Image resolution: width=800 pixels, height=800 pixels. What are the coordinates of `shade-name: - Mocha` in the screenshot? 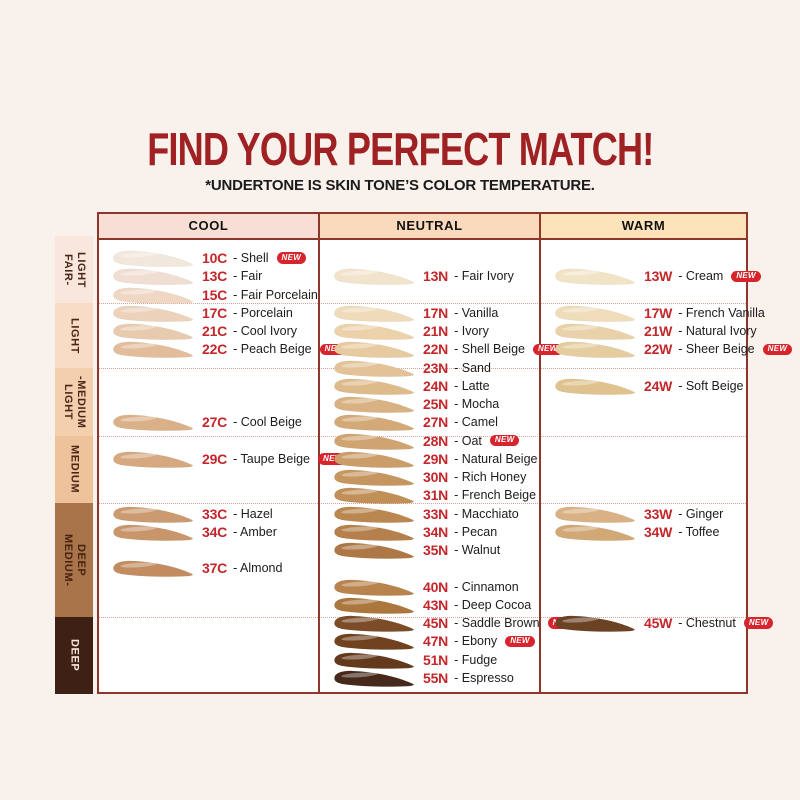 It's located at (477, 404).